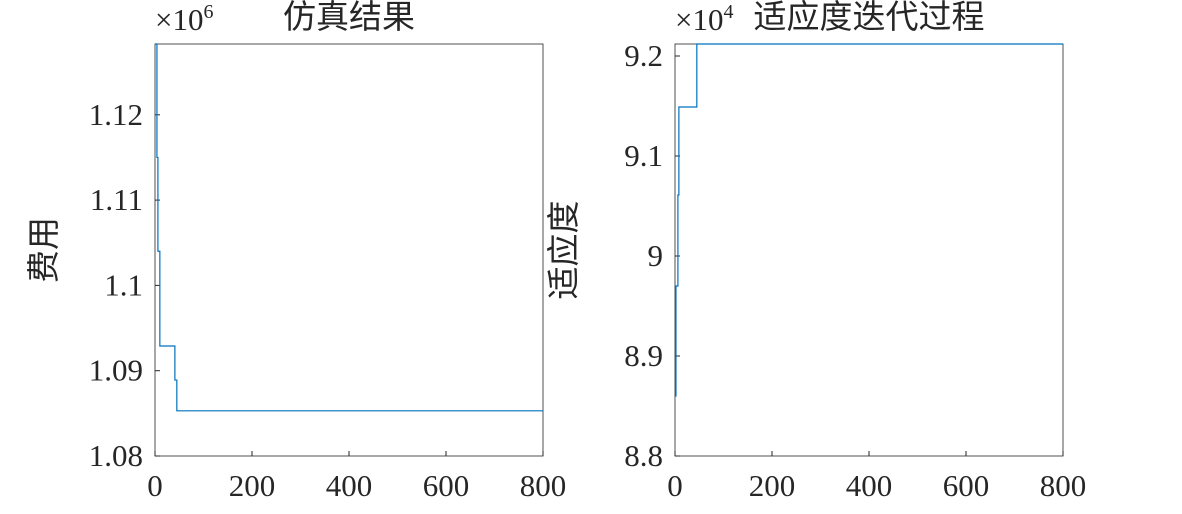  What do you see at coordinates (643, 355) in the screenshot?
I see `y-tick-label: 8.9` at bounding box center [643, 355].